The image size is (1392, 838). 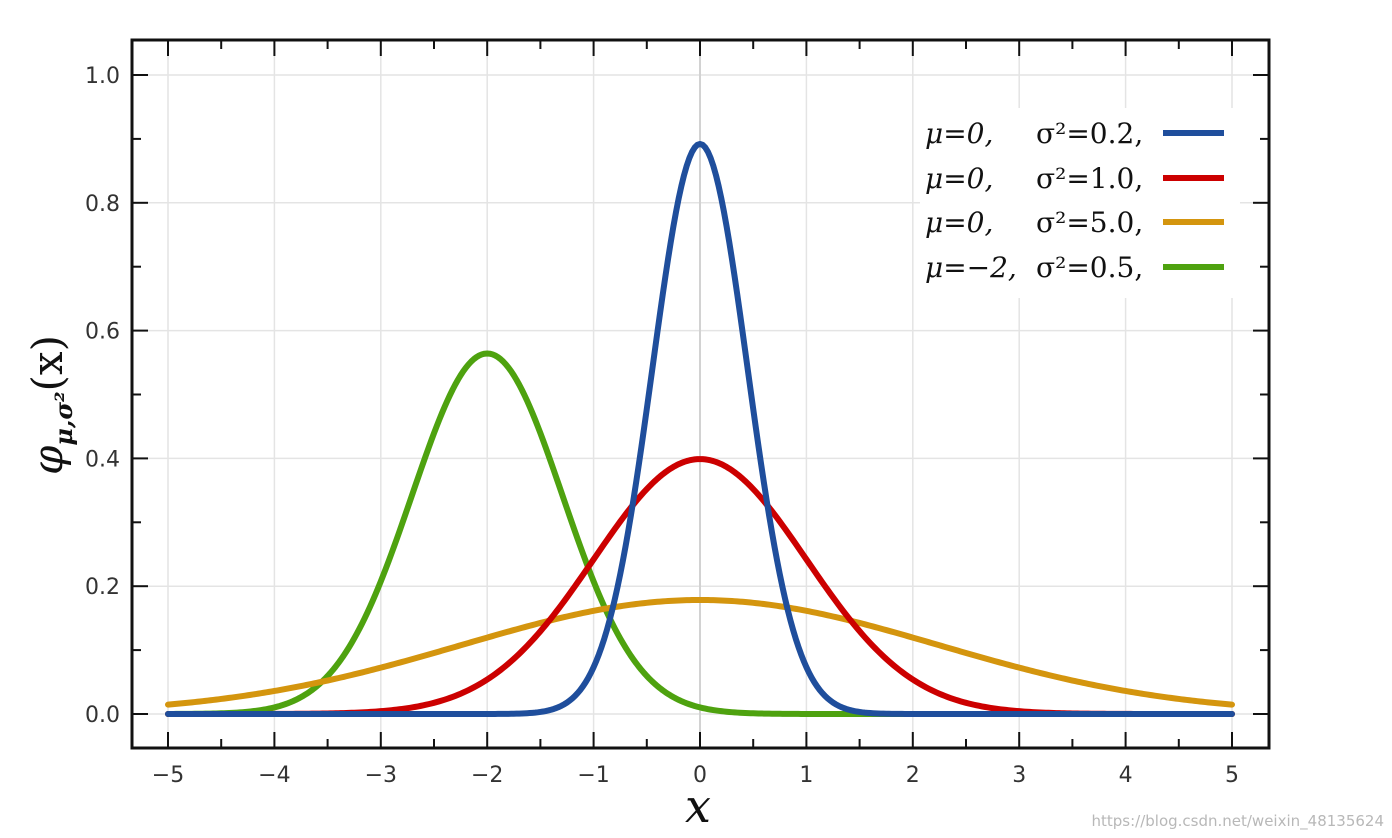 I want to click on legend-mu-label: μ=−2,, so click(x=971, y=267).